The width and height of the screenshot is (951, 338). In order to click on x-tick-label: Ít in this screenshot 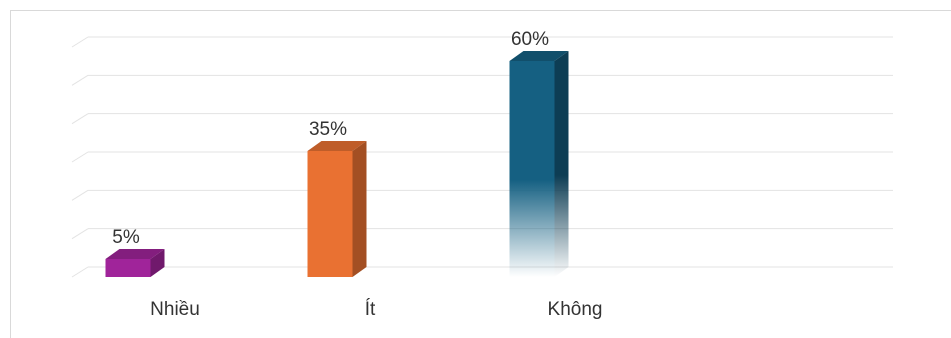, I will do `click(370, 309)`.